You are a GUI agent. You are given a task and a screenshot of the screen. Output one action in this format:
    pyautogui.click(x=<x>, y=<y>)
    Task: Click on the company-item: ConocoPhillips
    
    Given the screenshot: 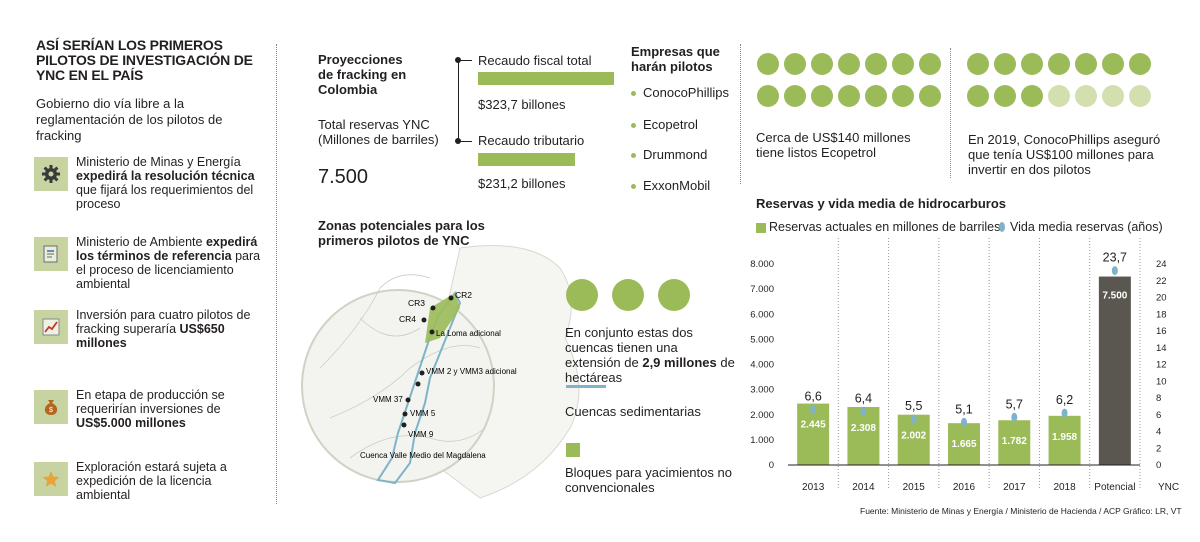 What is the action you would take?
    pyautogui.click(x=680, y=92)
    